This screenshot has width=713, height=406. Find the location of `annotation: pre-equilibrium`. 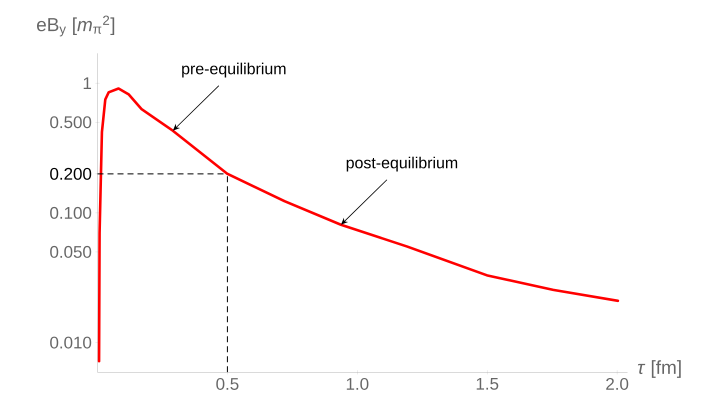

annotation: pre-equilibrium is located at coordinates (234, 70).